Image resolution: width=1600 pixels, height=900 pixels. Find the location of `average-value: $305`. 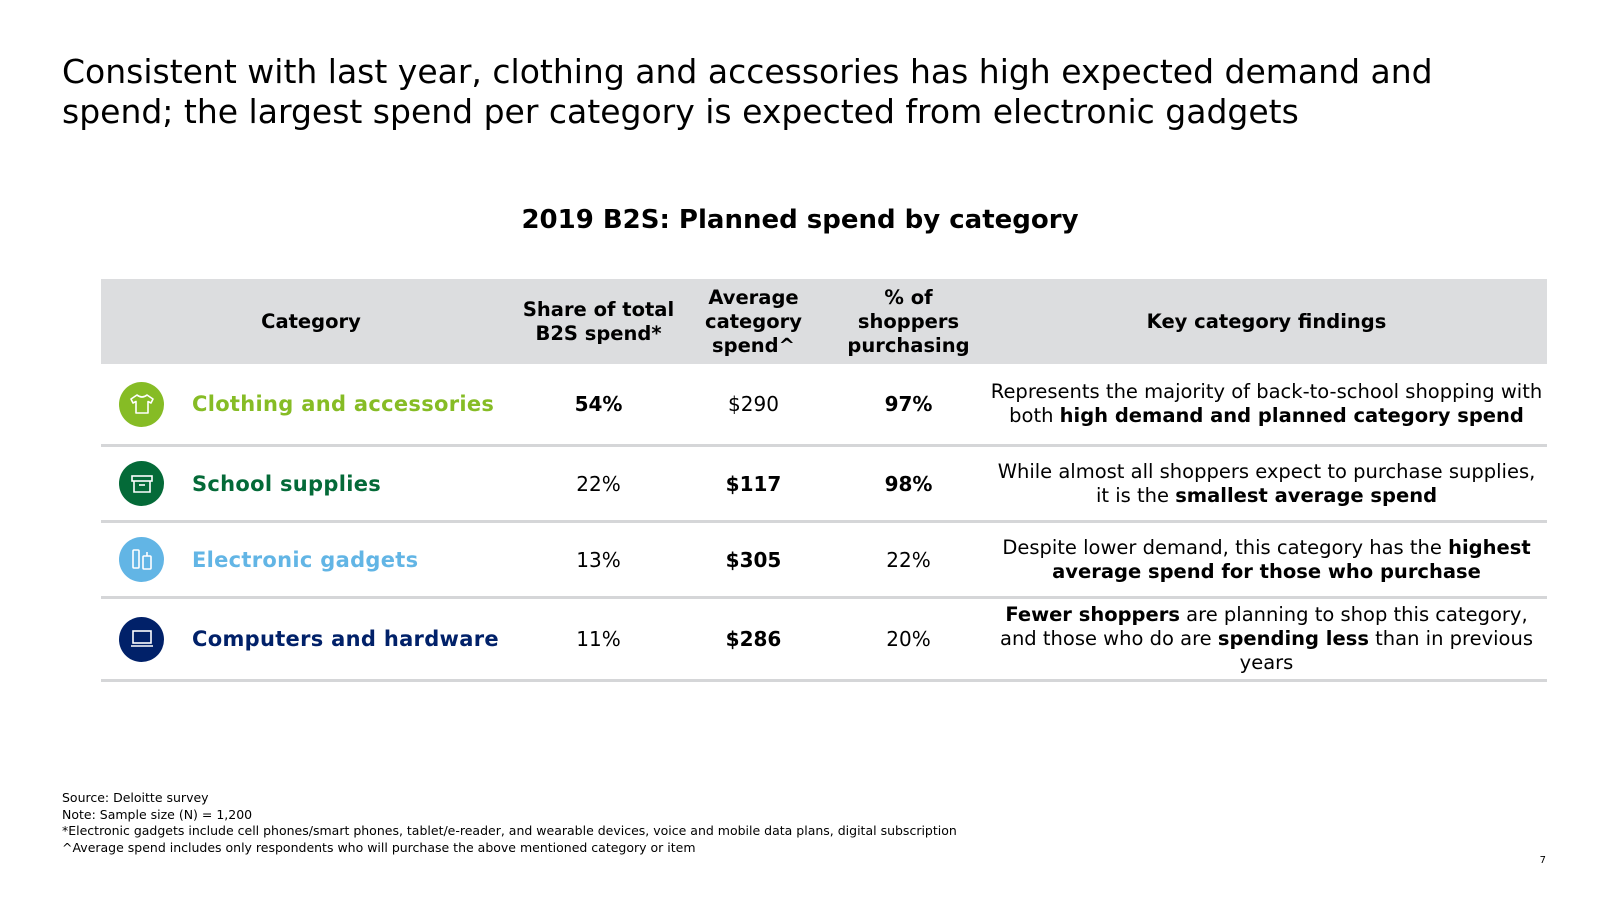

average-value: $305 is located at coordinates (753, 559).